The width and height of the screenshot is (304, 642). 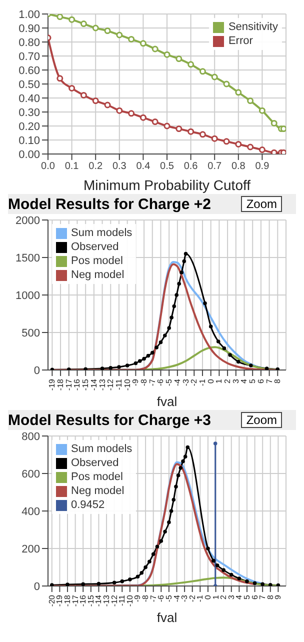 What do you see at coordinates (48, 166) in the screenshot?
I see `x-tick-label: 0.0` at bounding box center [48, 166].